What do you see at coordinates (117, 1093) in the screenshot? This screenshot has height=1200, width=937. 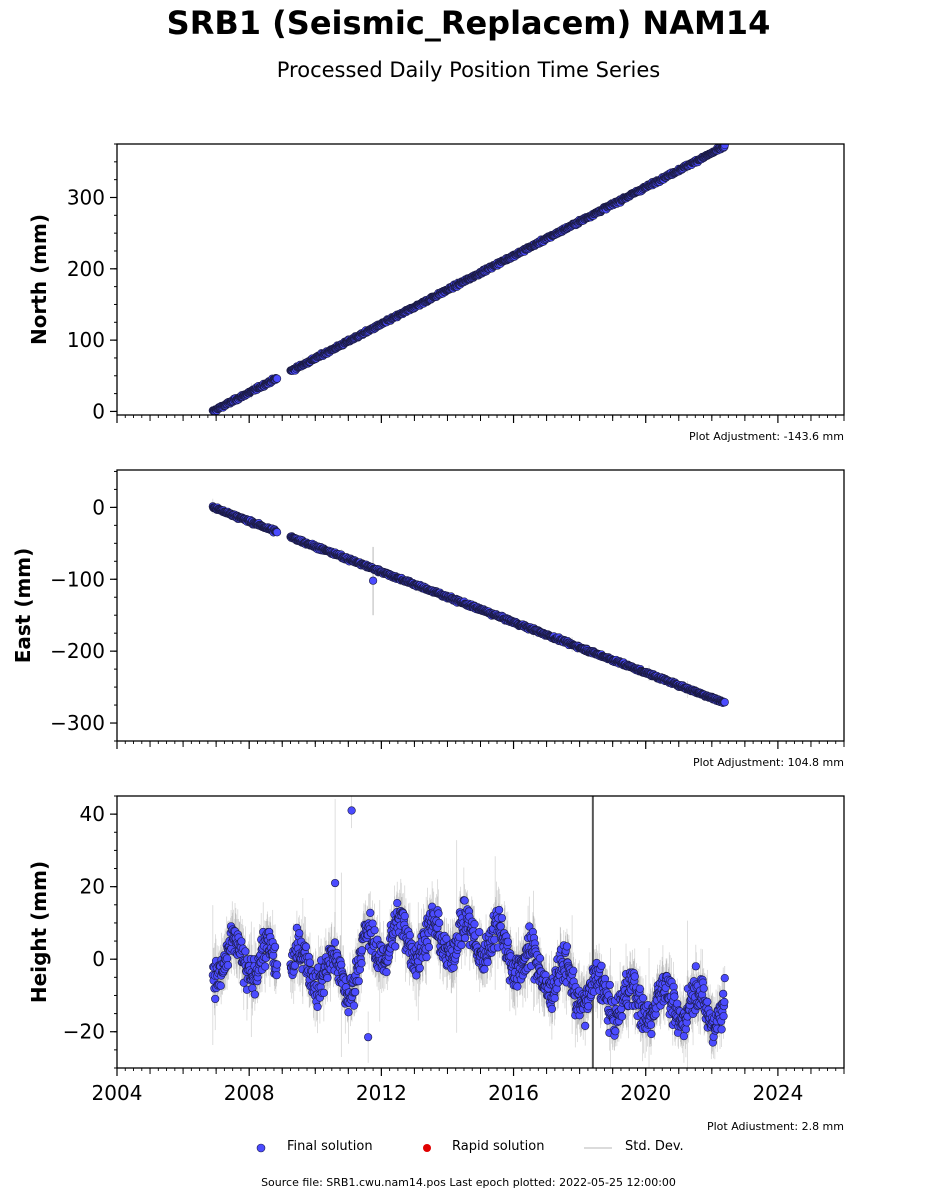 I see `x-tick-label: 2004` at bounding box center [117, 1093].